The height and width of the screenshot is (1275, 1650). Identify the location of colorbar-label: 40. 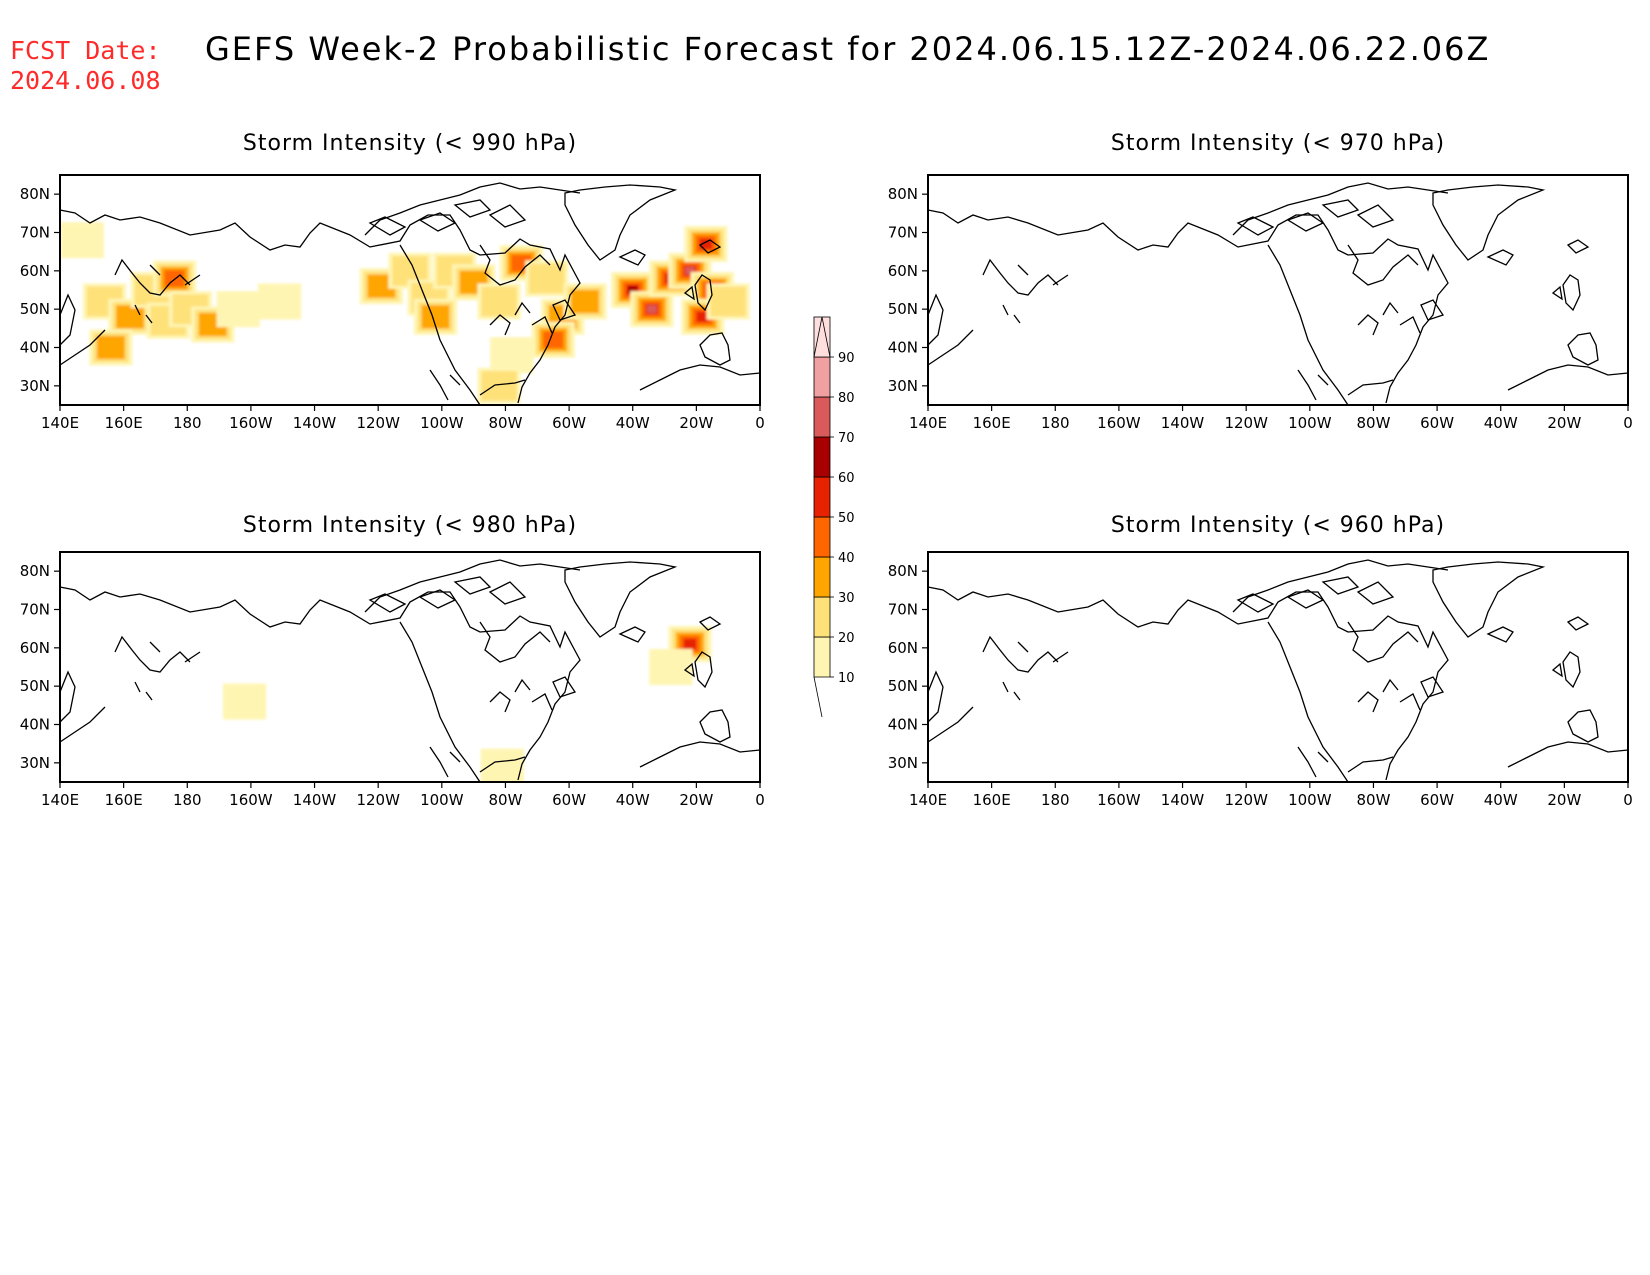
(846, 558).